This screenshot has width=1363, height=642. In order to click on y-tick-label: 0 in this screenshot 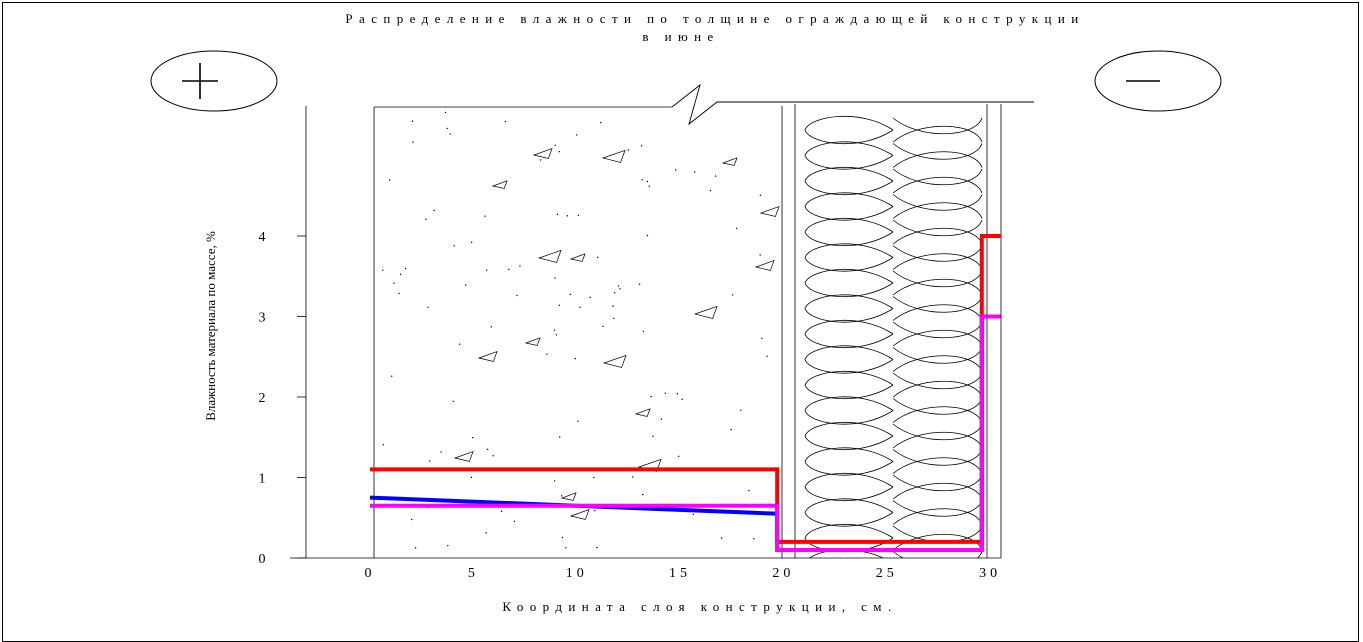, I will do `click(262, 559)`.